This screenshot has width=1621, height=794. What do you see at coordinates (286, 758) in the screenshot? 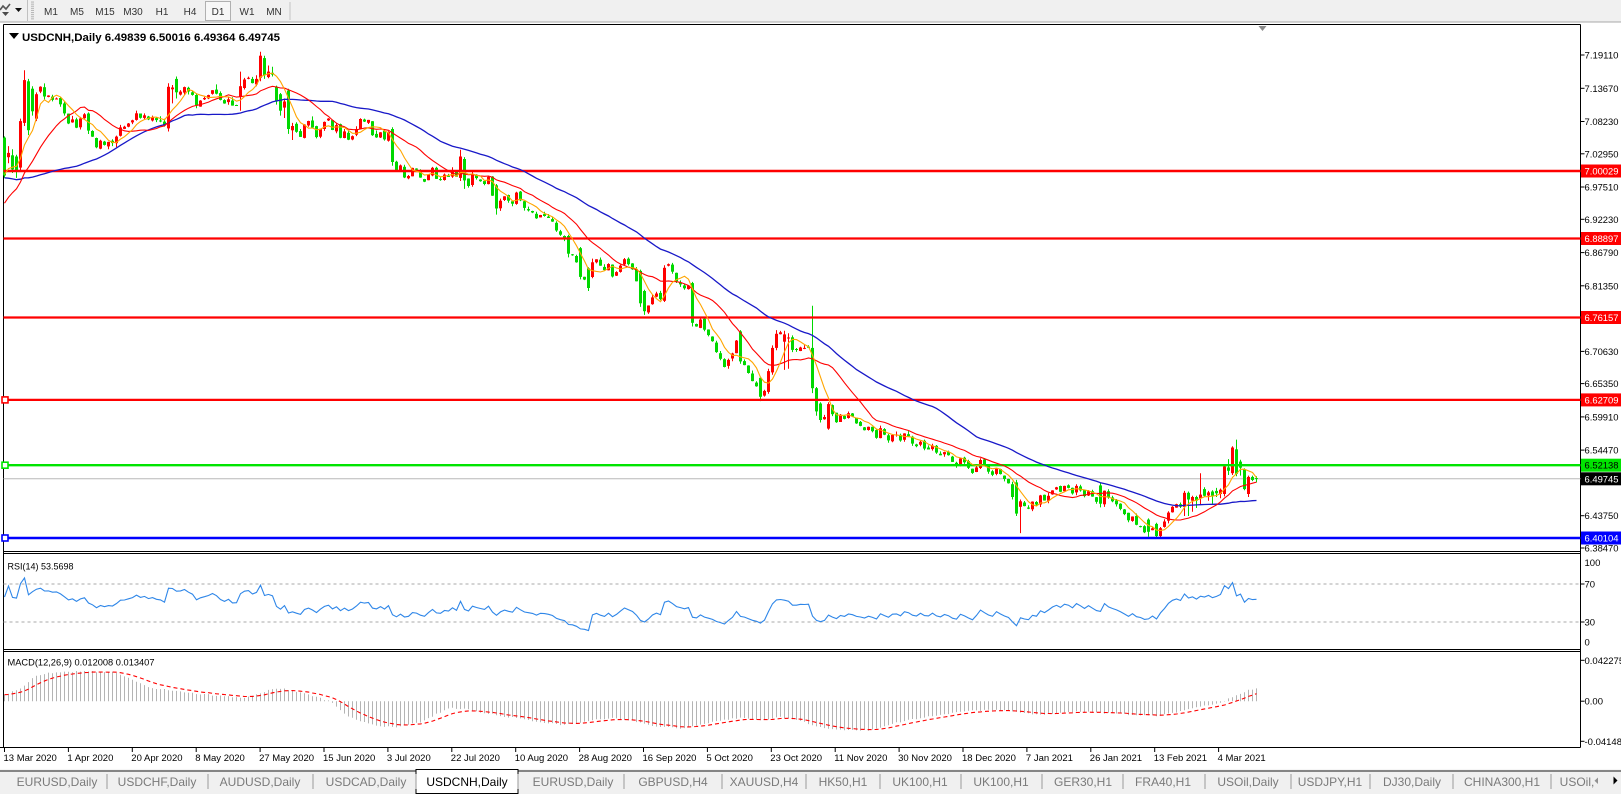
I see `svg-text: 27 May 2020` at bounding box center [286, 758].